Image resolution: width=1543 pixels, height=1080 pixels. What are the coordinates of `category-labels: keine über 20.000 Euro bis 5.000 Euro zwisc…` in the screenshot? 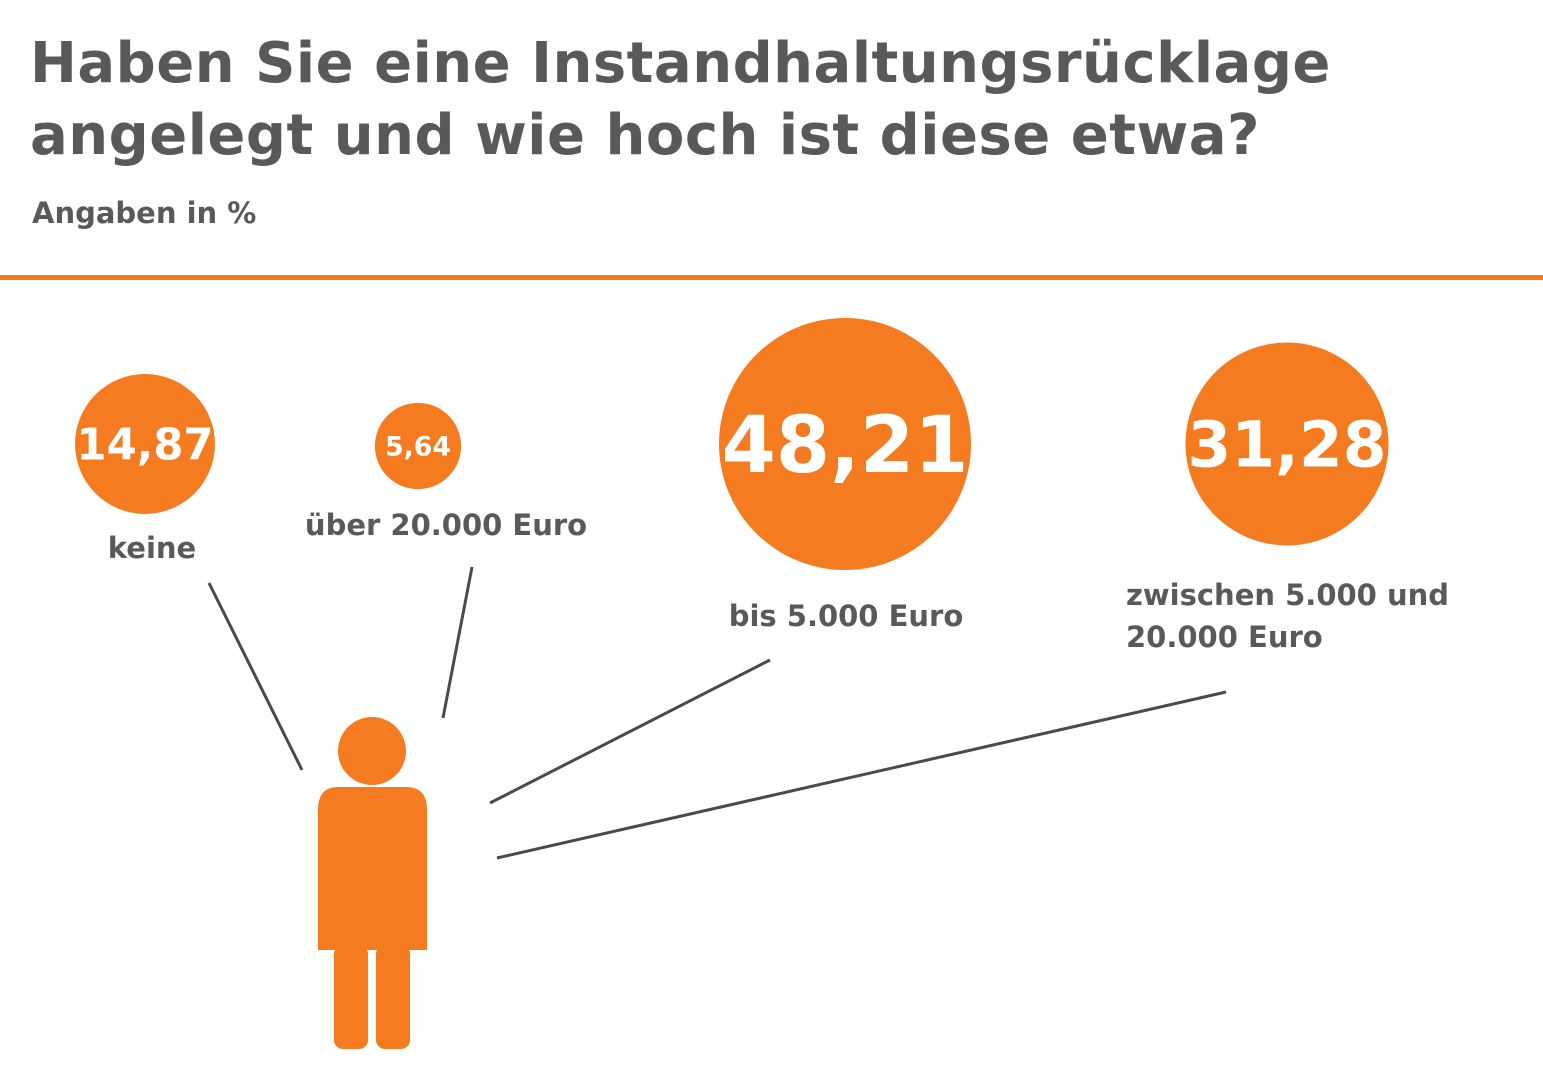 It's located at (778, 581).